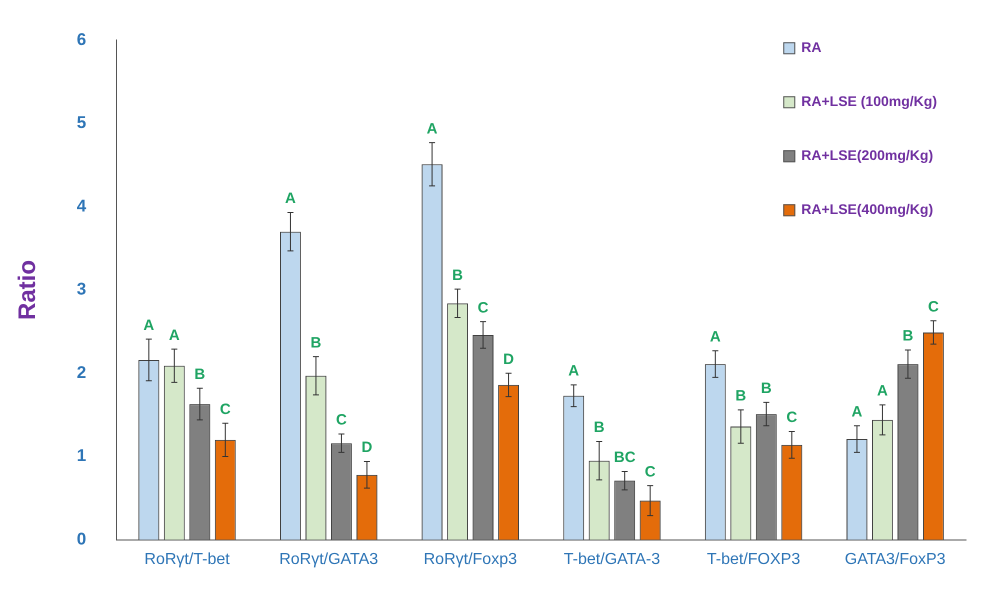  What do you see at coordinates (81, 372) in the screenshot?
I see `y-tick-label: 2` at bounding box center [81, 372].